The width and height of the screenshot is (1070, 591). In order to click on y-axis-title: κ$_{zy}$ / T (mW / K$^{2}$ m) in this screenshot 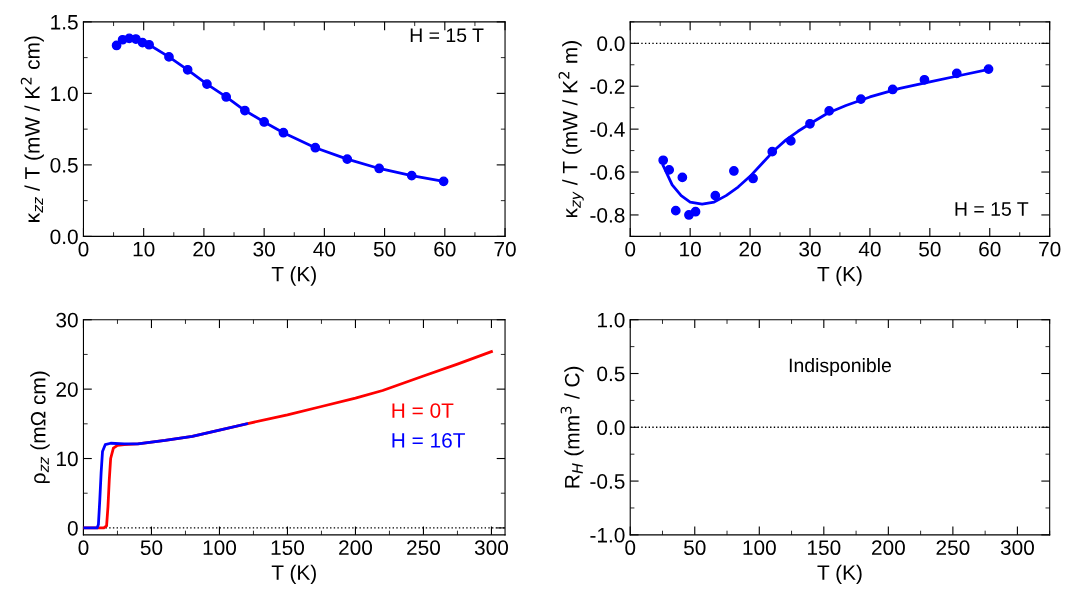, I will do `click(571, 129)`.